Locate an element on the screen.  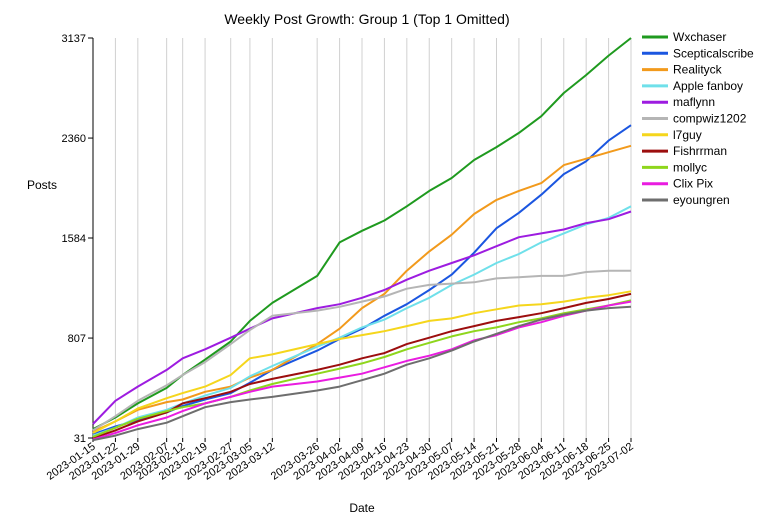
legend-entry: Realityck is located at coordinates (698, 70).